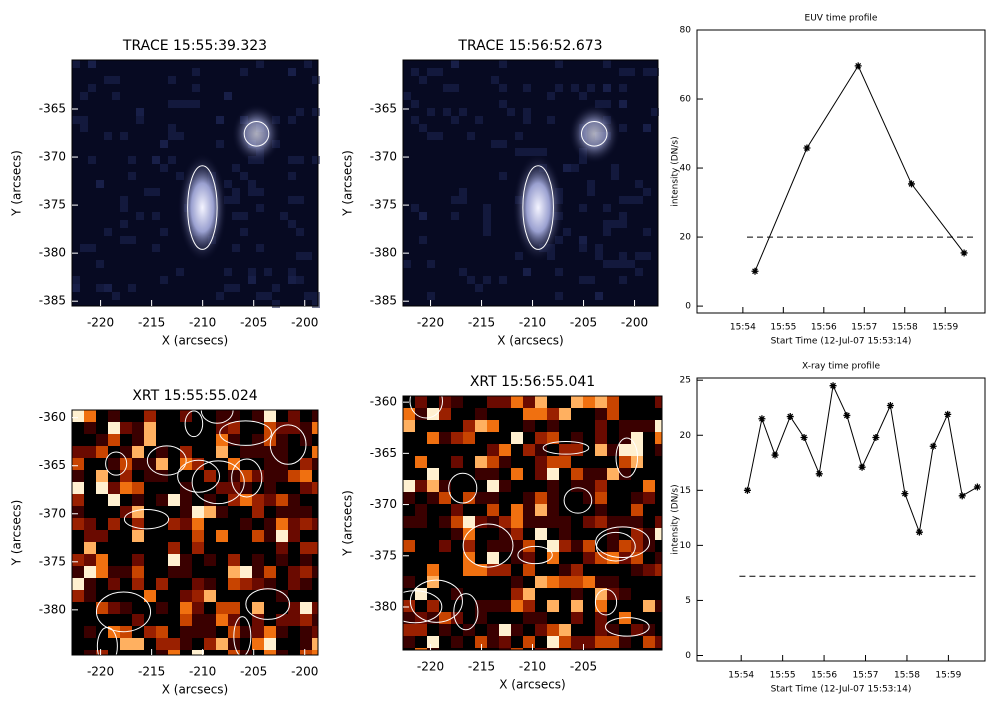  What do you see at coordinates (634, 323) in the screenshot?
I see `x-tick-label: -200` at bounding box center [634, 323].